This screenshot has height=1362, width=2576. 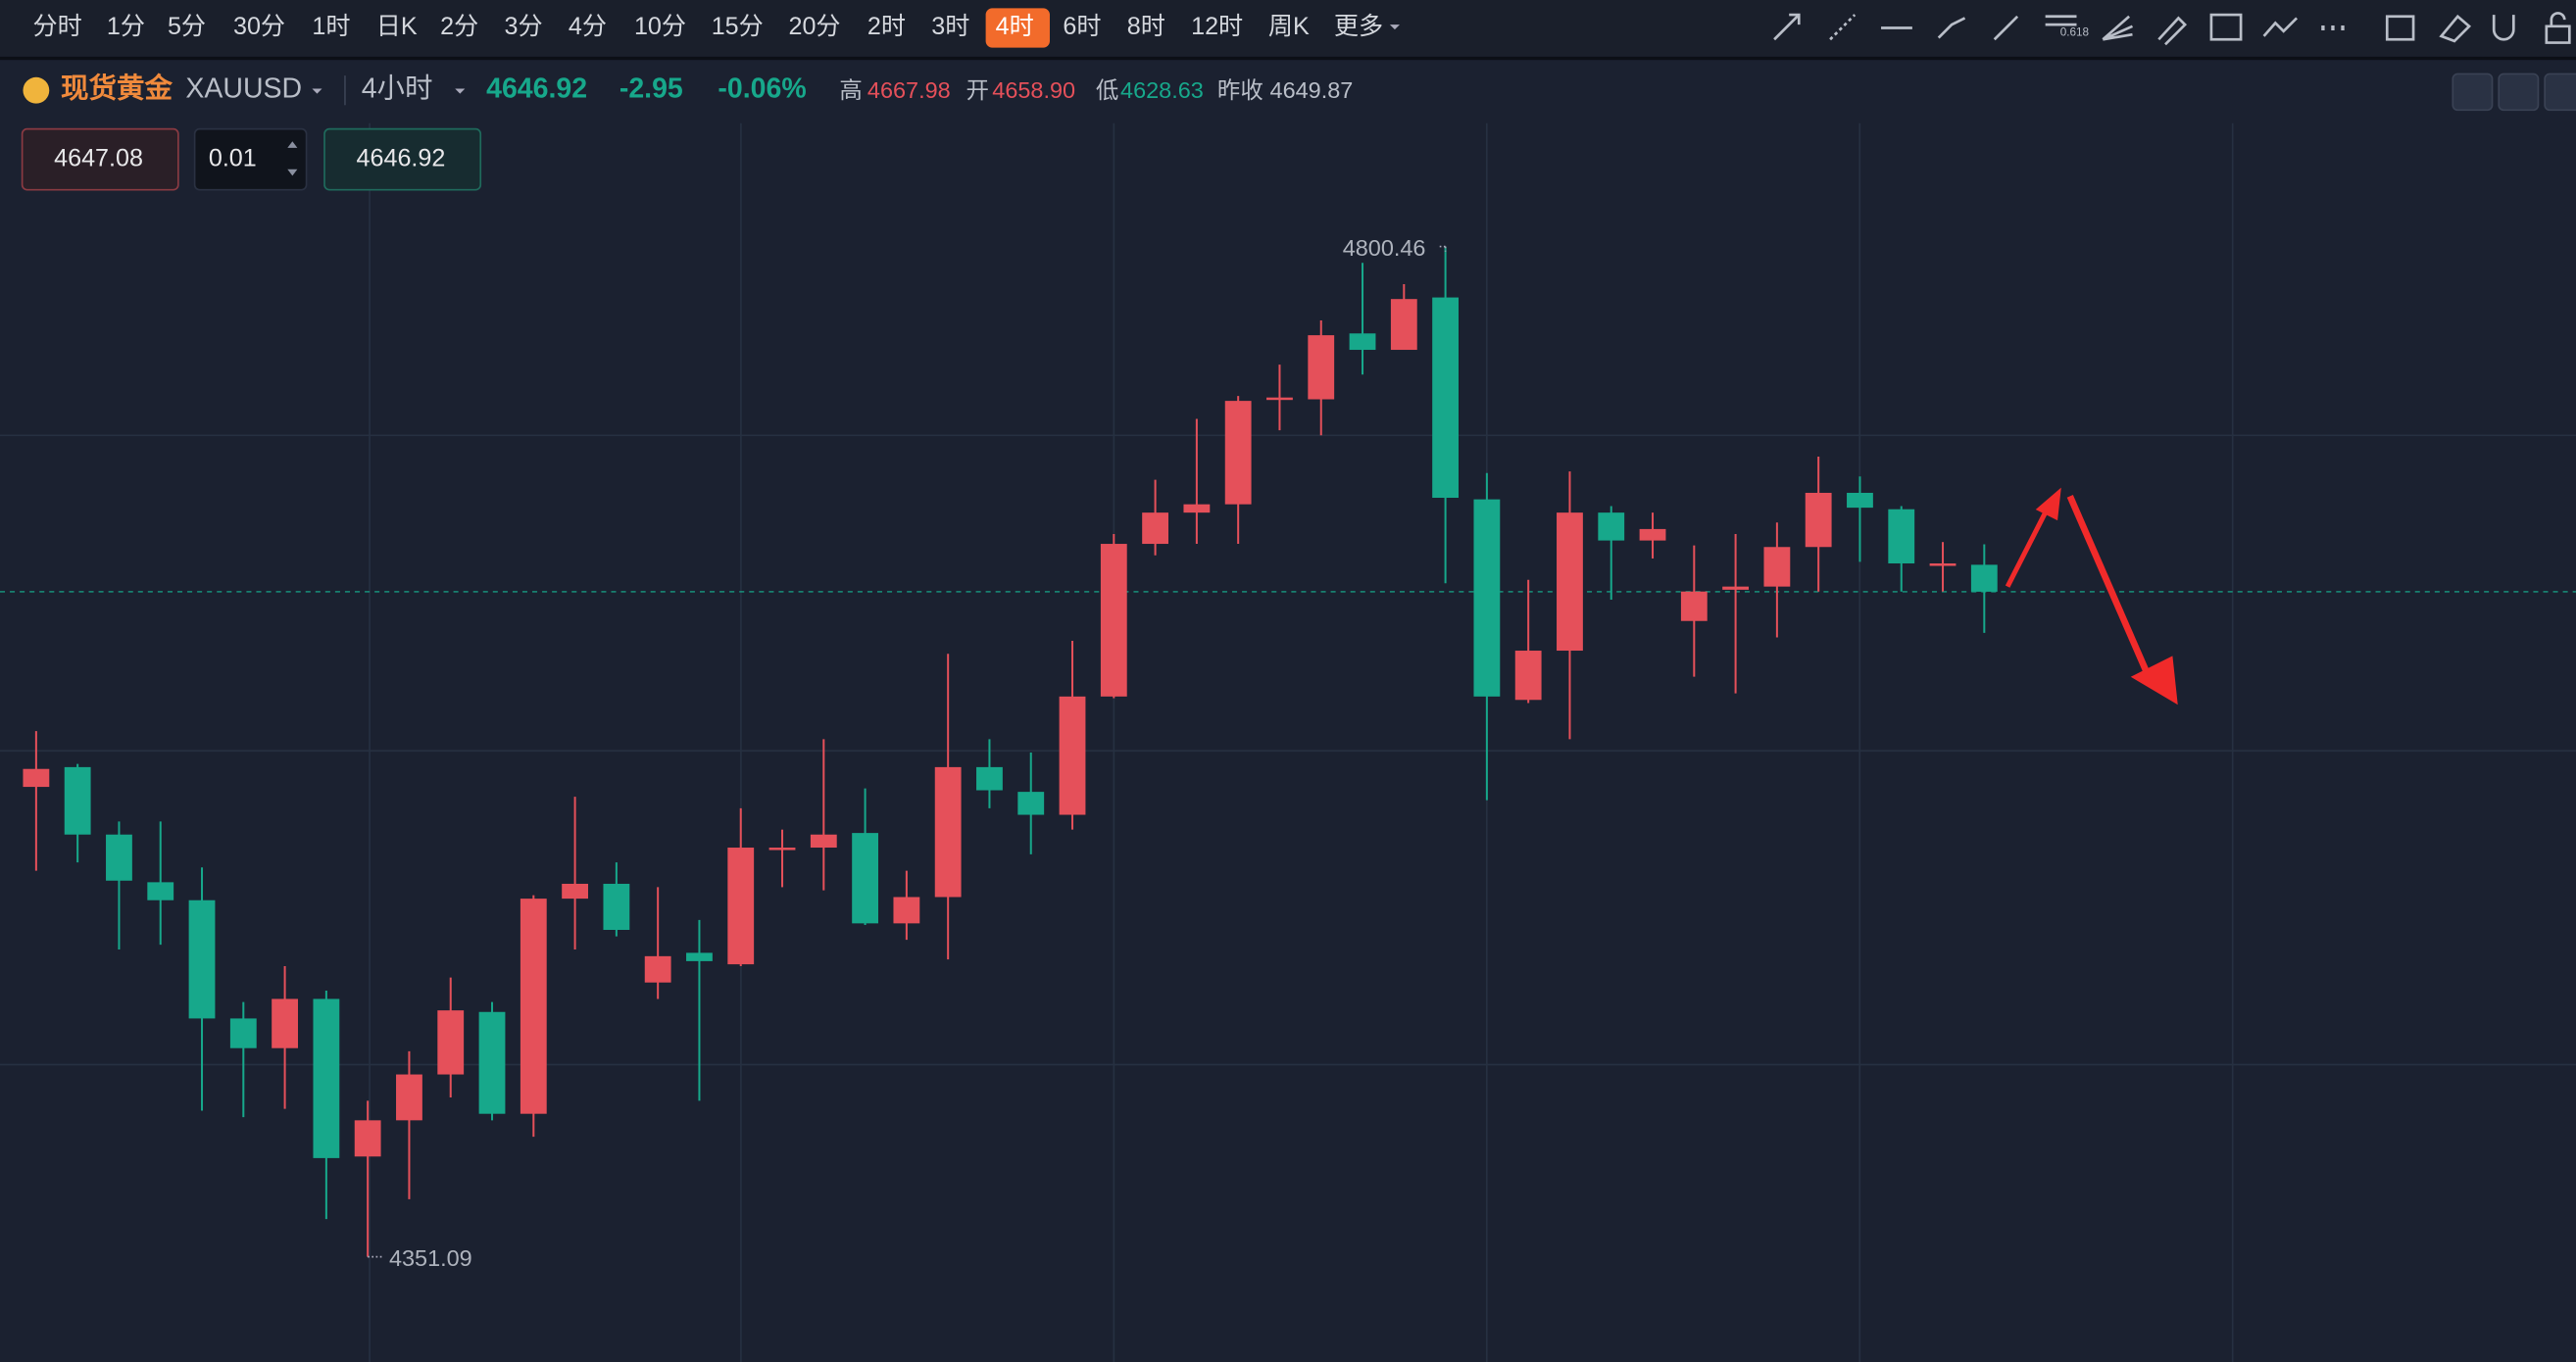 What do you see at coordinates (588, 26) in the screenshot?
I see `period-tab: 4分` at bounding box center [588, 26].